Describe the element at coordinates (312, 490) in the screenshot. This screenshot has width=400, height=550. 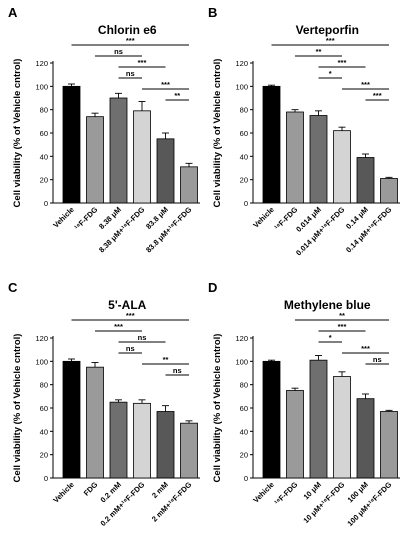
I see `x-tick-label: 10 μM` at that location.